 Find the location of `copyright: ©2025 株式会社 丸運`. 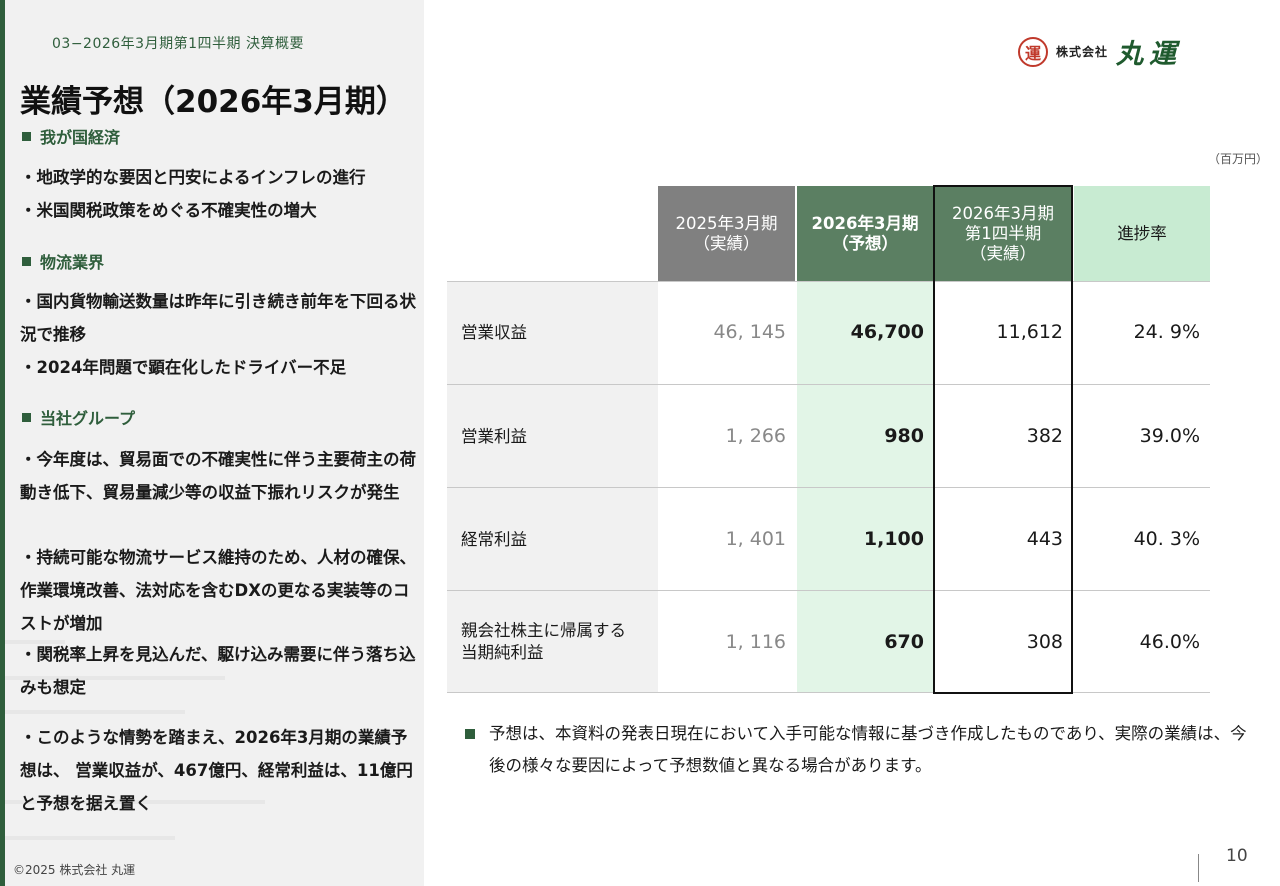

copyright: ©2025 株式会社 丸運 is located at coordinates (74, 870).